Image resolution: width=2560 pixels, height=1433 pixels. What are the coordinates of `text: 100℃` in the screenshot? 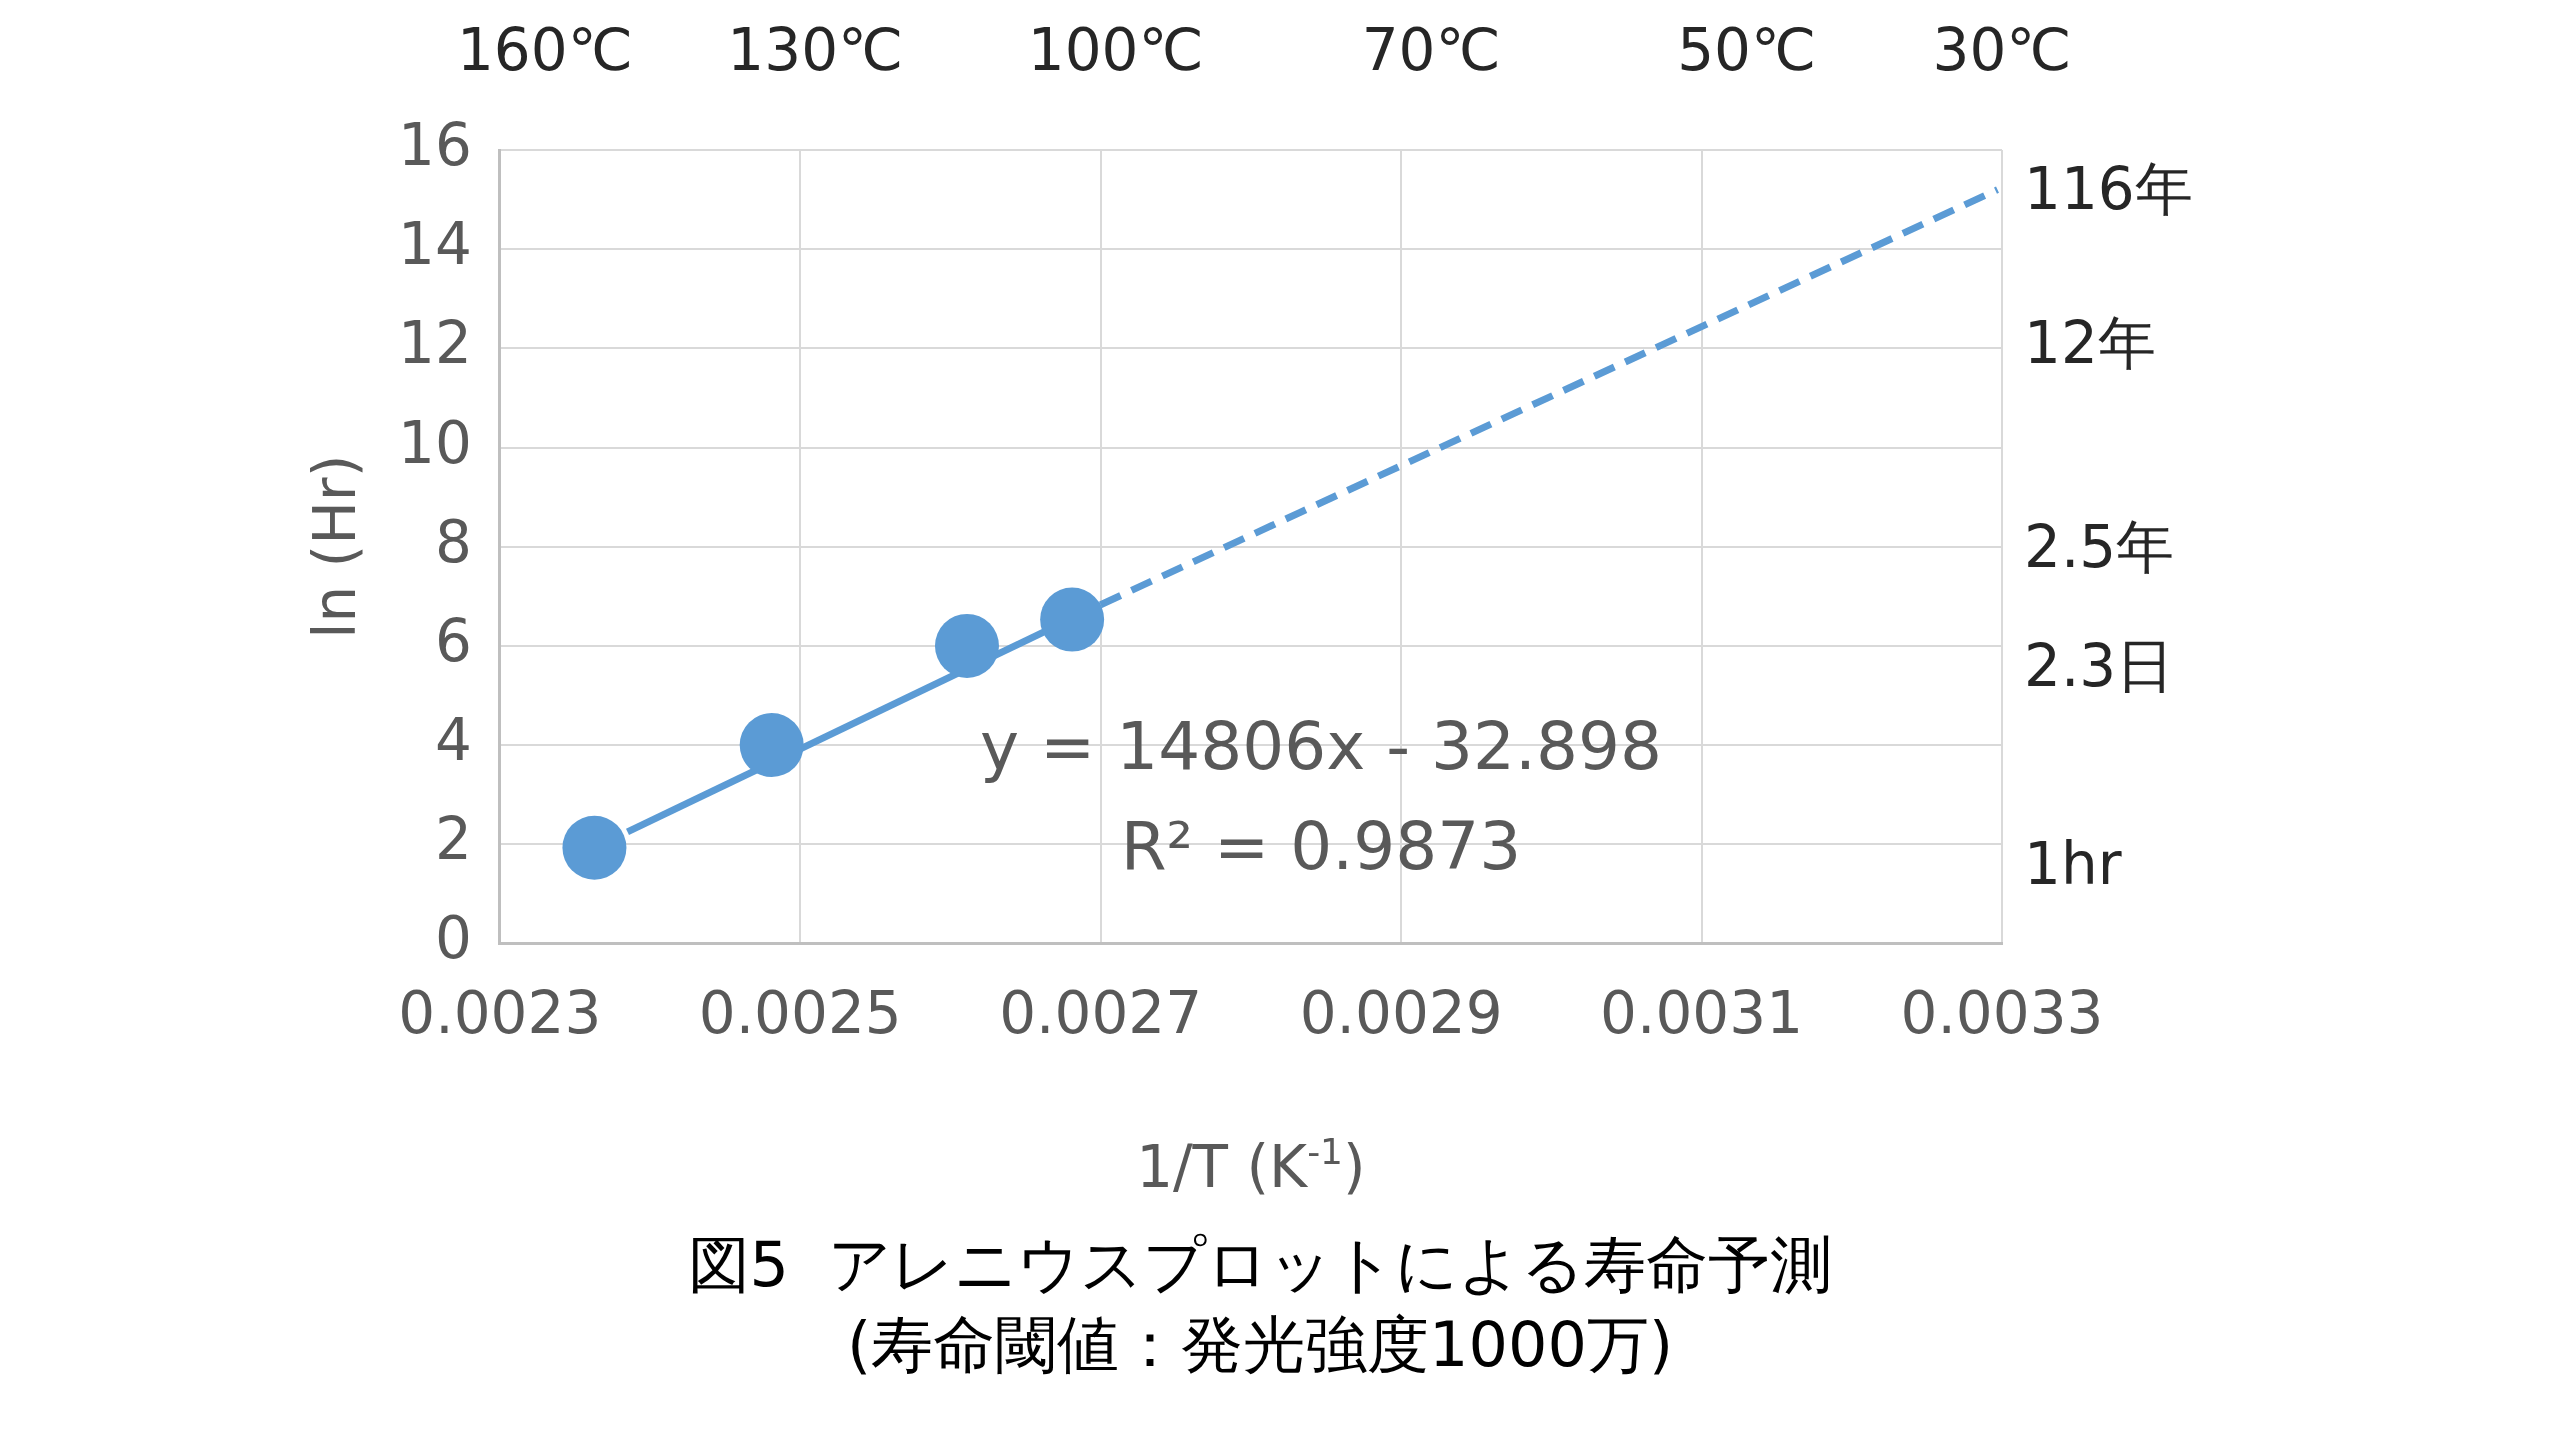 It's located at (1115, 50).